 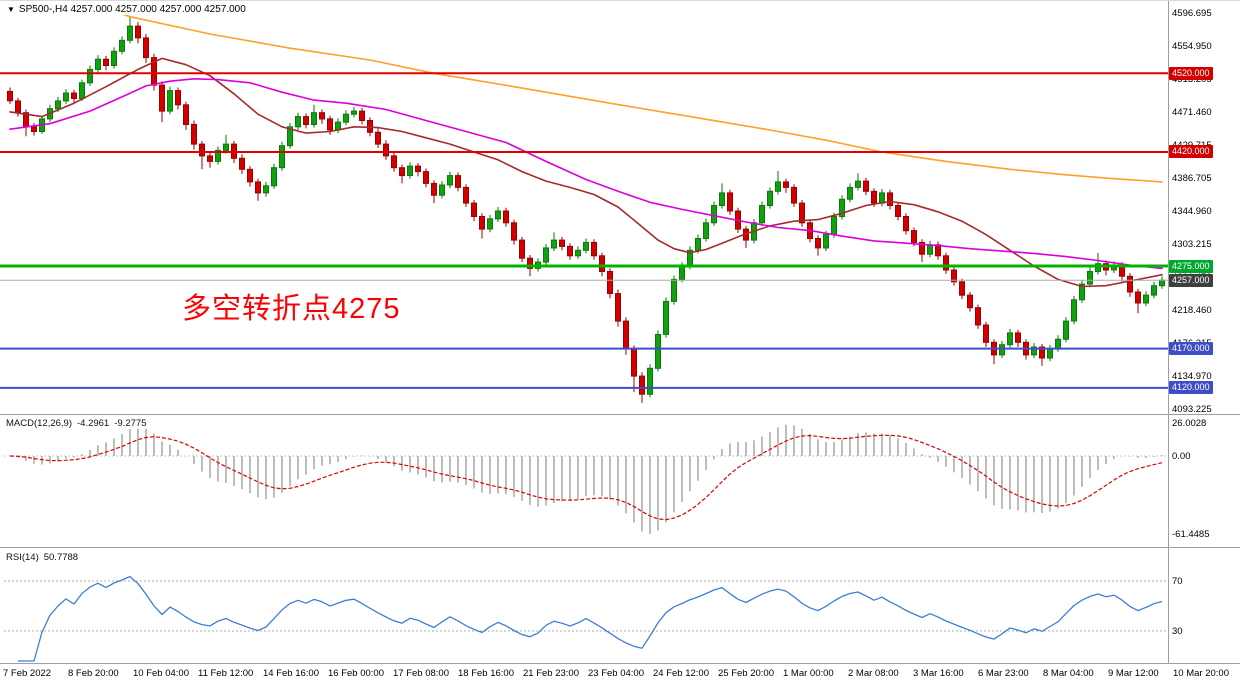 I want to click on time-axis-label: 9 Mar 12:00, so click(x=1133, y=673).